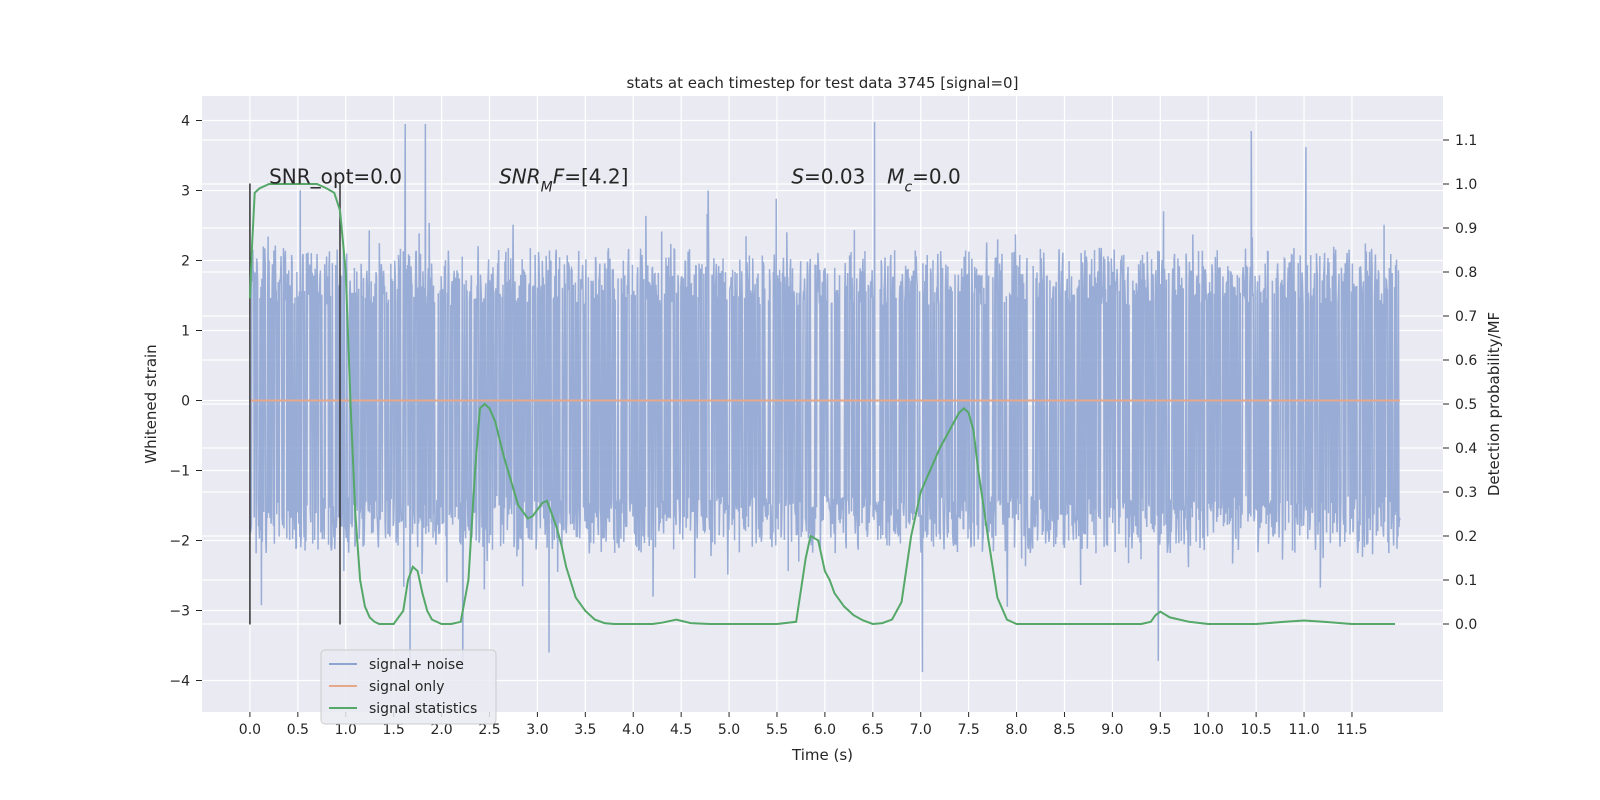 The image size is (1600, 800). What do you see at coordinates (777, 730) in the screenshot?
I see `x-tick-label-11: 5.5` at bounding box center [777, 730].